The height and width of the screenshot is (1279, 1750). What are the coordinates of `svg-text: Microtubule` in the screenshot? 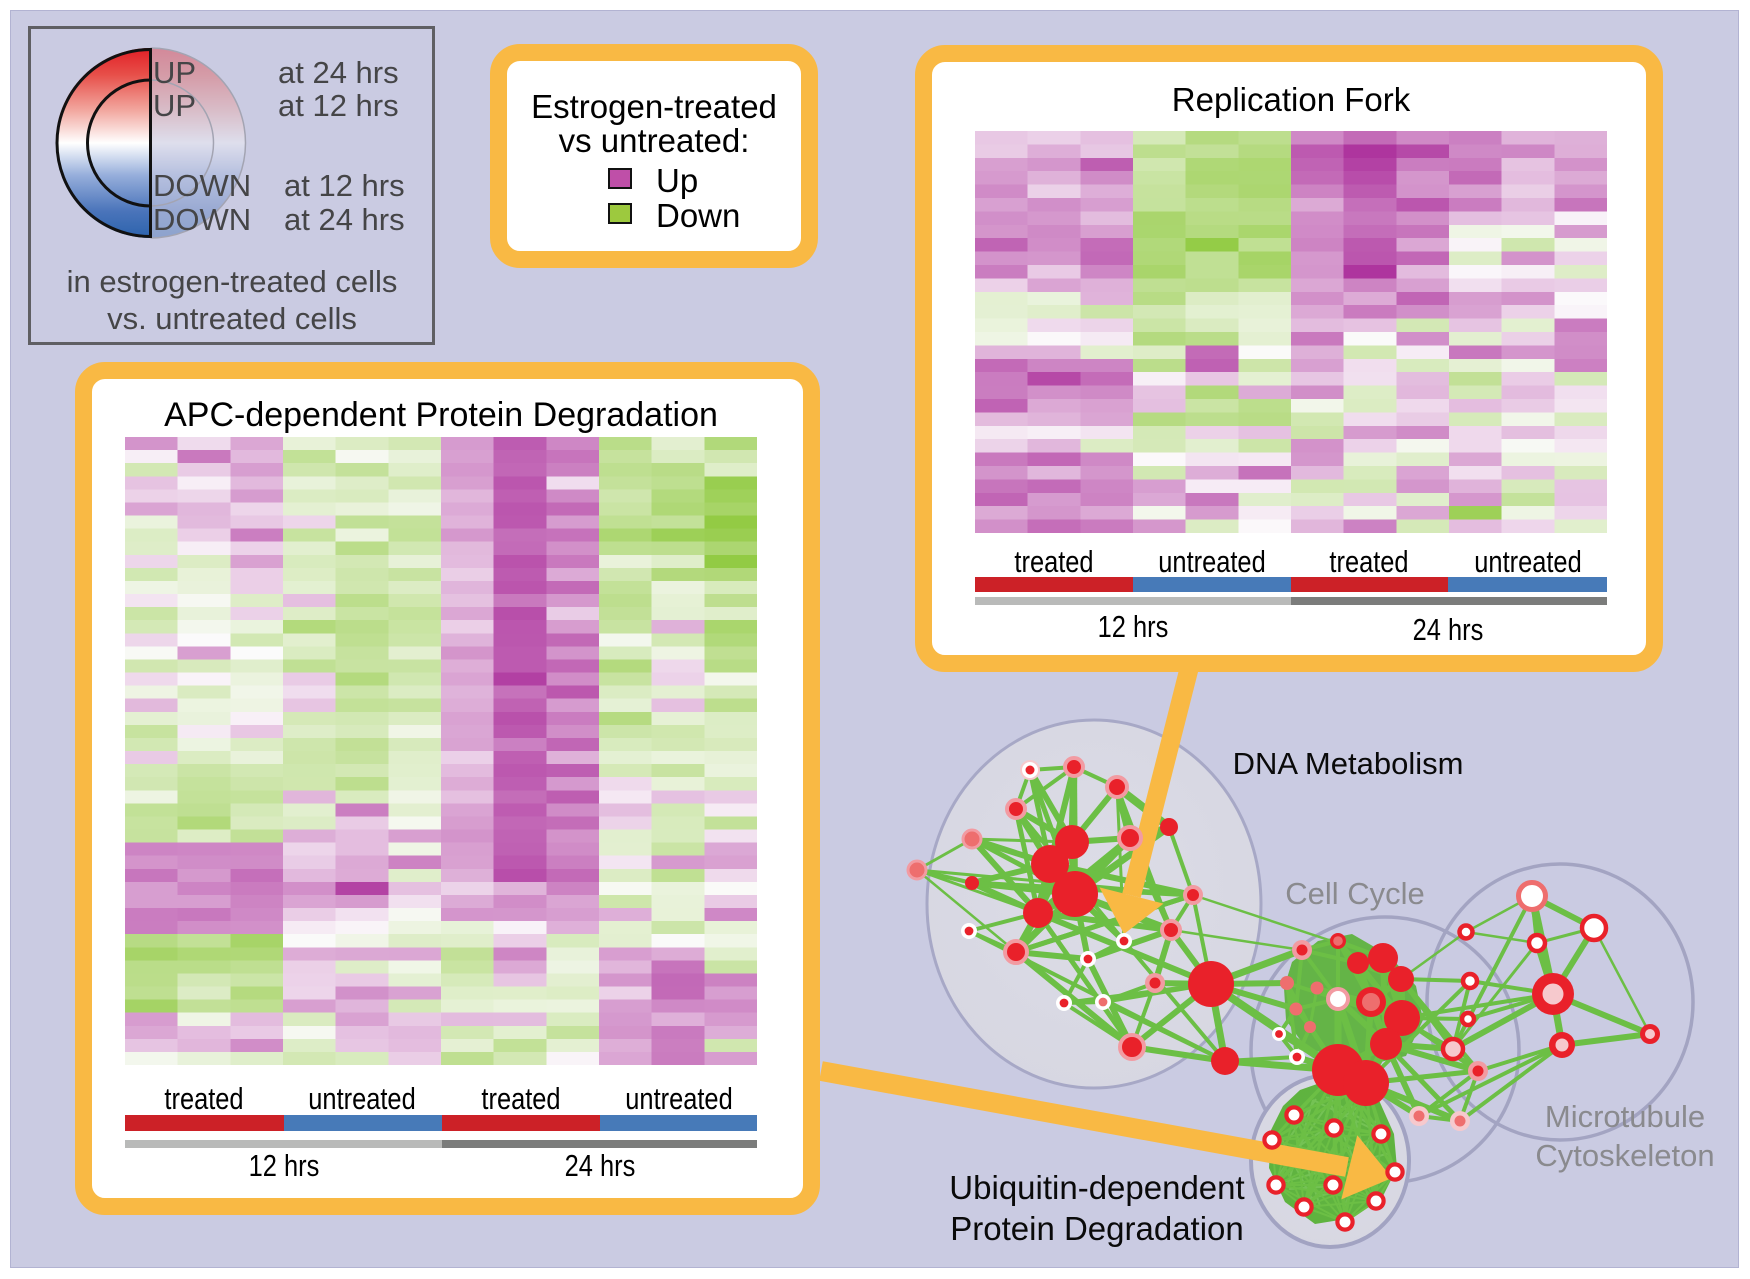 It's located at (1625, 1116).